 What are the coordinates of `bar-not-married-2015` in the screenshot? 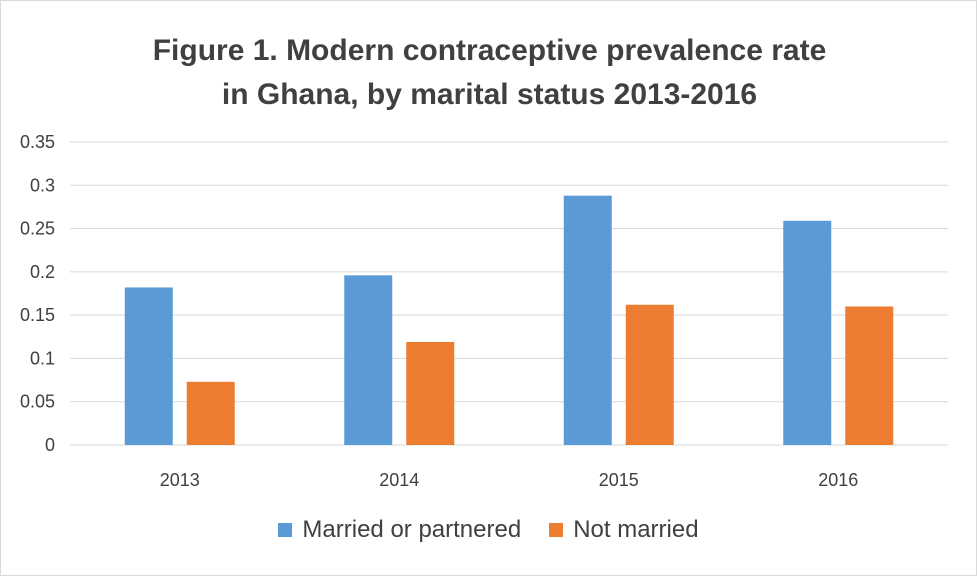 It's located at (649, 374).